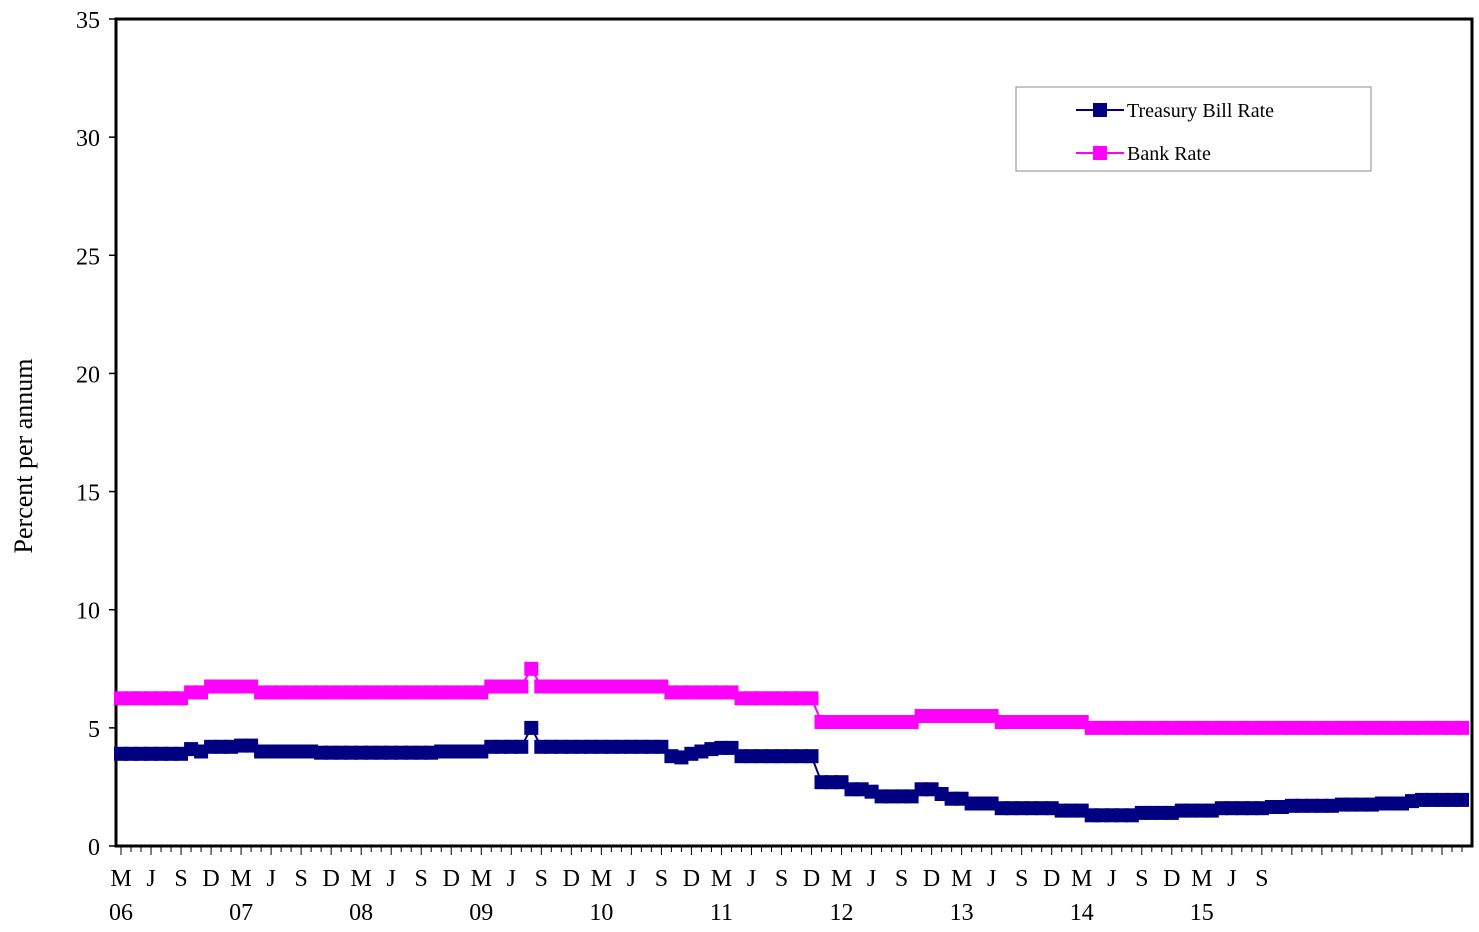 Image resolution: width=1479 pixels, height=932 pixels. What do you see at coordinates (96, 434) in the screenshot?
I see `y-axis-ticks: 0 5 10 15 20 25 30 35` at bounding box center [96, 434].